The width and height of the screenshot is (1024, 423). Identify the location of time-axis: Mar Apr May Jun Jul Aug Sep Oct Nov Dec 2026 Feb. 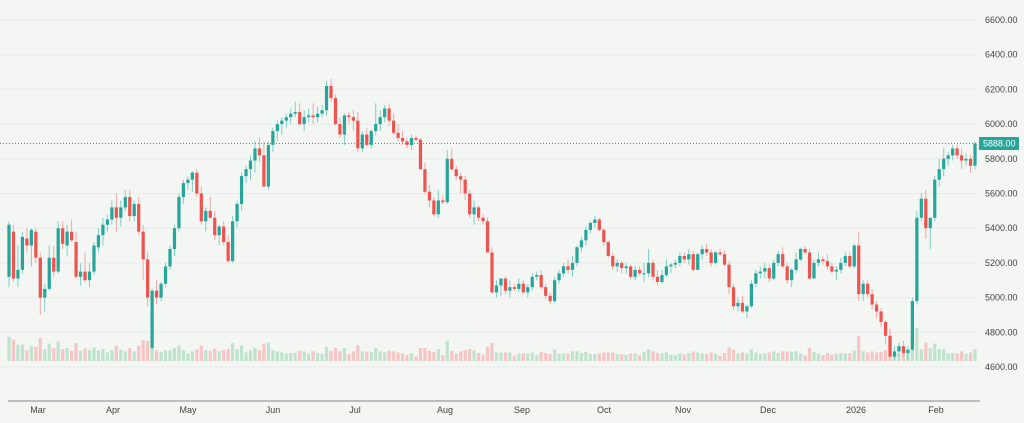
(487, 410).